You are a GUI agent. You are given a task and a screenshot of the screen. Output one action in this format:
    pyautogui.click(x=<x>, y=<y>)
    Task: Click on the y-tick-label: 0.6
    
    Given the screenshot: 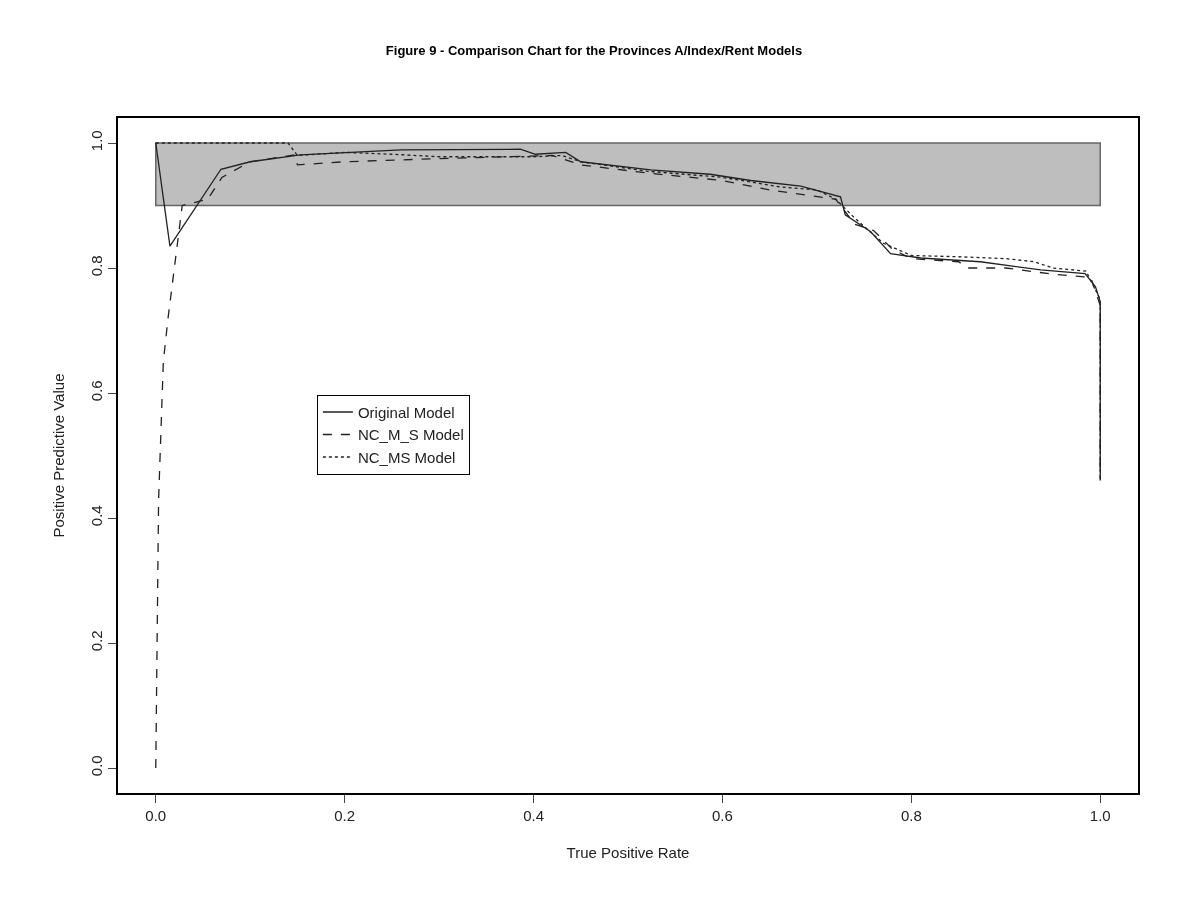 What is the action you would take?
    pyautogui.click(x=97, y=391)
    